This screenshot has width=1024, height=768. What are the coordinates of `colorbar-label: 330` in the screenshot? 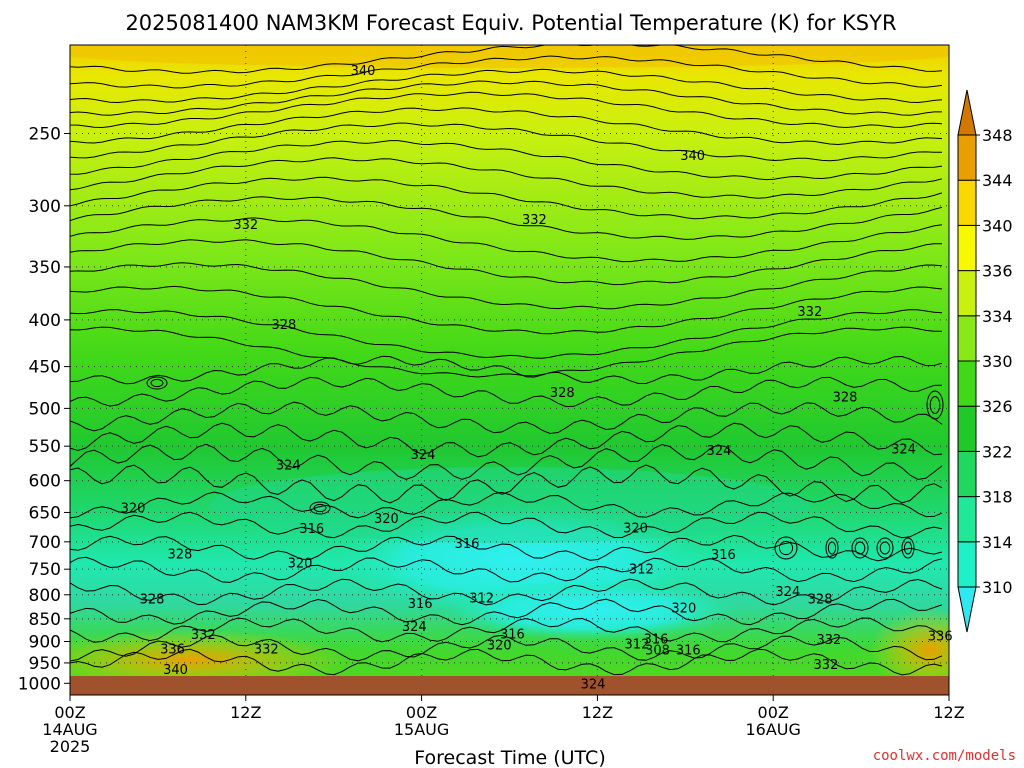 It's located at (997, 361).